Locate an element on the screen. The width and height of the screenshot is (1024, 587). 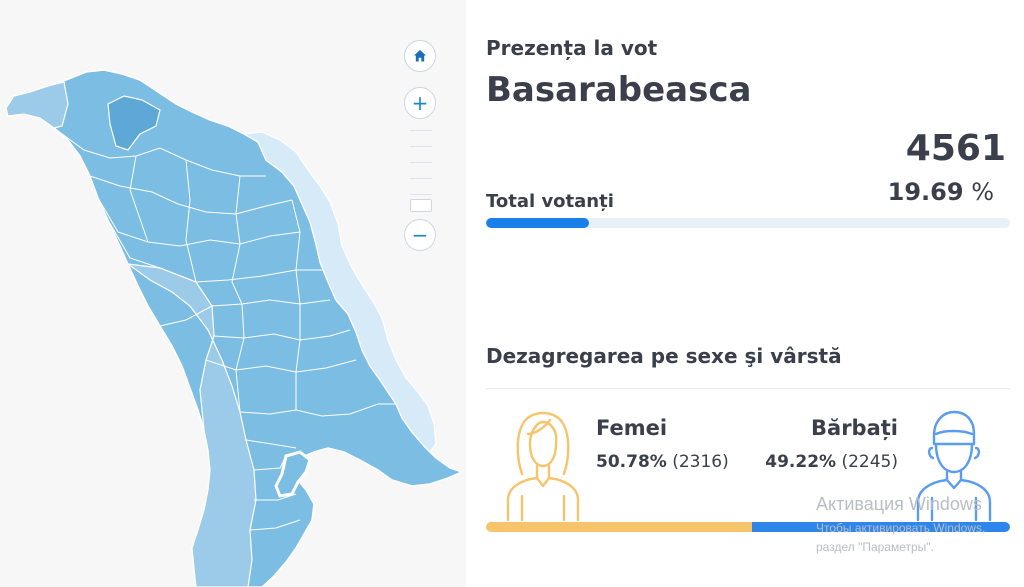
map-region-north-west is located at coordinates (37, 105).